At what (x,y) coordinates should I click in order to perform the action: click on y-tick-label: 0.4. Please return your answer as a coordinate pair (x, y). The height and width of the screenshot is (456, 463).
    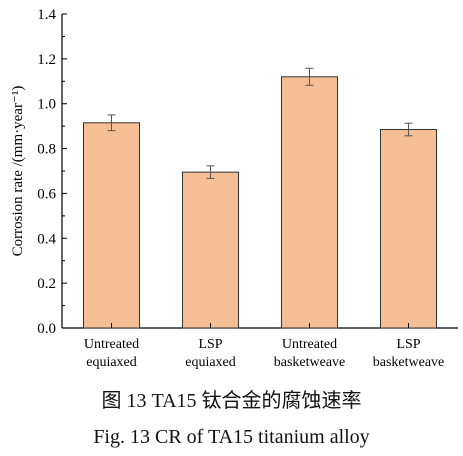
    Looking at the image, I should click on (46, 239).